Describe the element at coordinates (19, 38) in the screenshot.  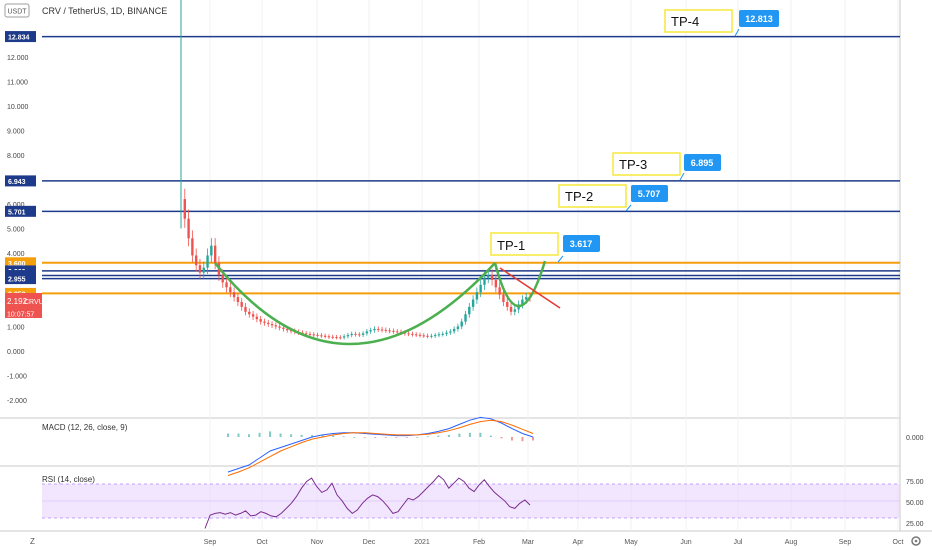
I see `level-label: 12.834` at that location.